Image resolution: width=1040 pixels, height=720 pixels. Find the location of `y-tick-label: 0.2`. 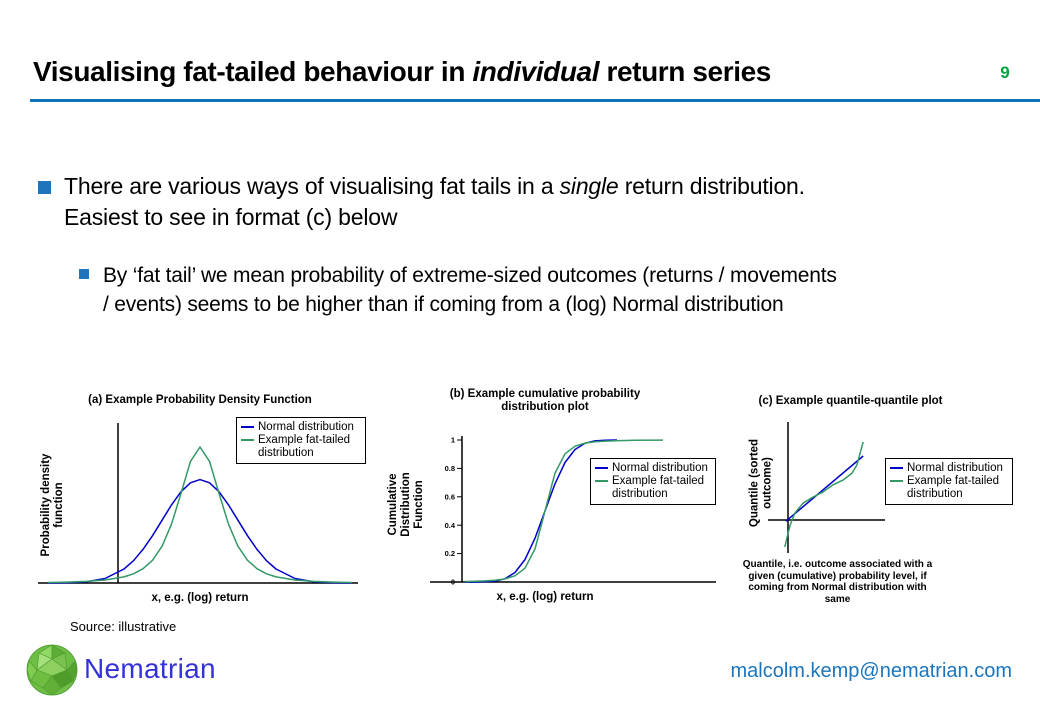

y-tick-label: 0.2 is located at coordinates (450, 553).